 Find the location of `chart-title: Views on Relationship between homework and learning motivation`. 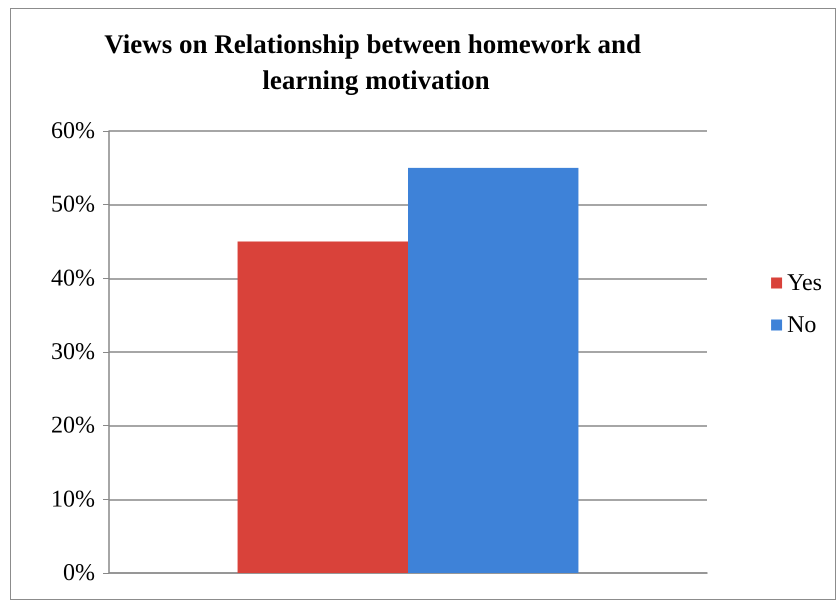

chart-title: Views on Relationship between homework and learning motivation is located at coordinates (376, 62).